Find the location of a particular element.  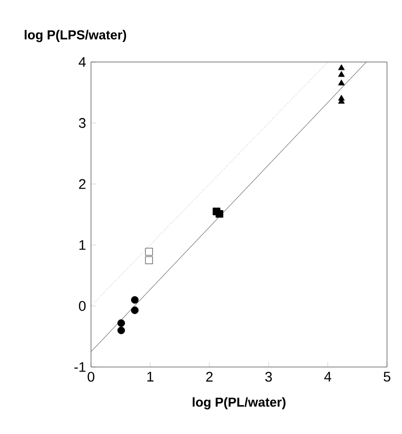

x-tick-label: 5 is located at coordinates (387, 377).